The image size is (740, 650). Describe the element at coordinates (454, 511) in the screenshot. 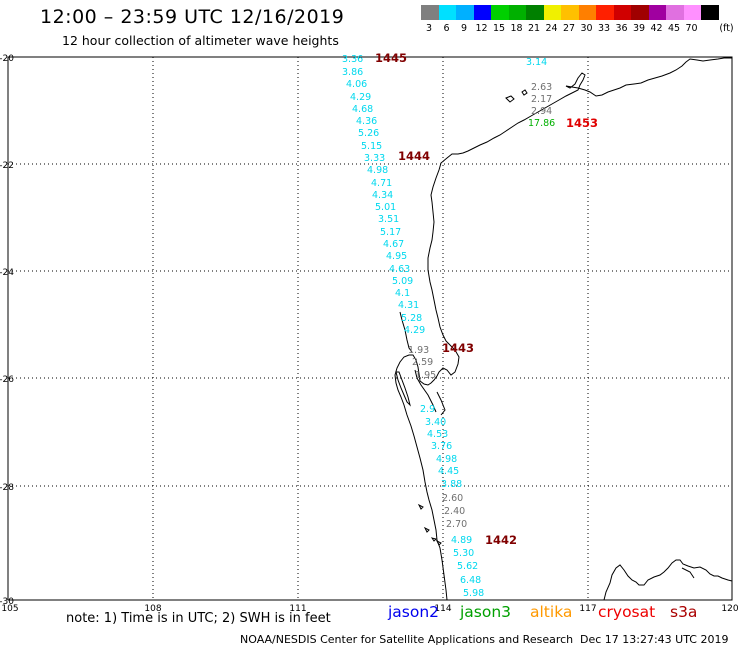

I see `wave-height-label: 2.40` at that location.